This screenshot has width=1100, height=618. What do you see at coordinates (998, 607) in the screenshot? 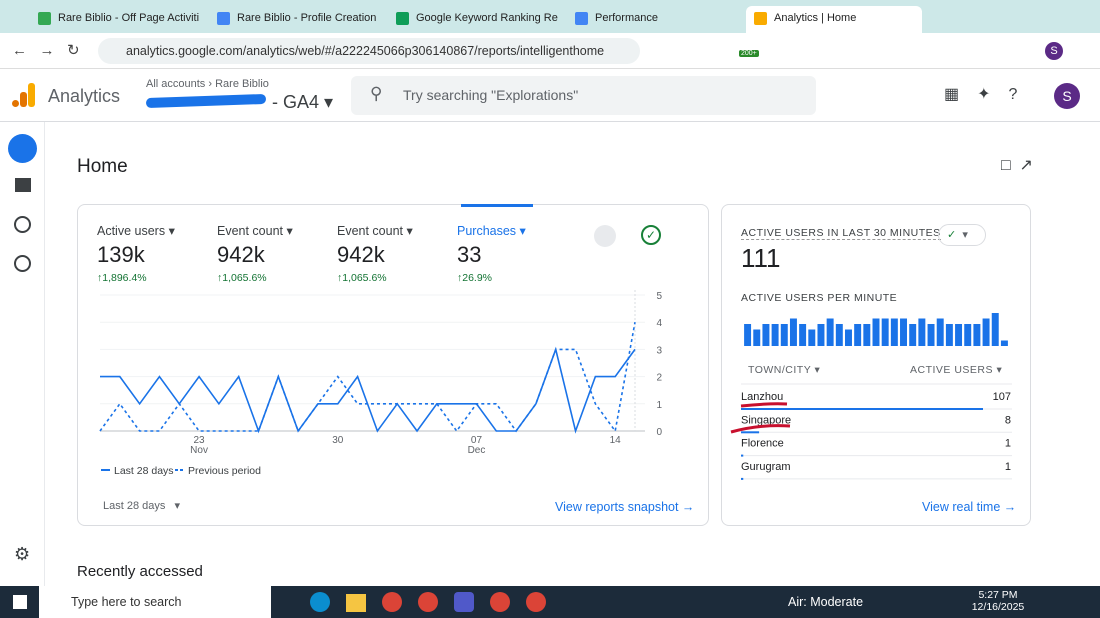
I see `date: 12/16/2025` at bounding box center [998, 607].